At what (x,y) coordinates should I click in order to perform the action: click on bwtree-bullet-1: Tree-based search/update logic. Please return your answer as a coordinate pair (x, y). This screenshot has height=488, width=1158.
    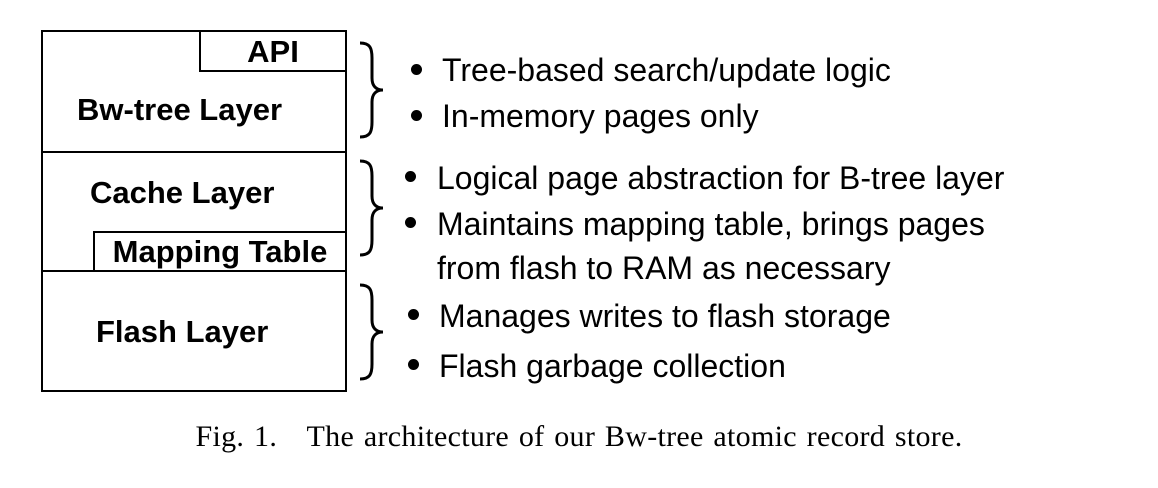
    Looking at the image, I should click on (666, 70).